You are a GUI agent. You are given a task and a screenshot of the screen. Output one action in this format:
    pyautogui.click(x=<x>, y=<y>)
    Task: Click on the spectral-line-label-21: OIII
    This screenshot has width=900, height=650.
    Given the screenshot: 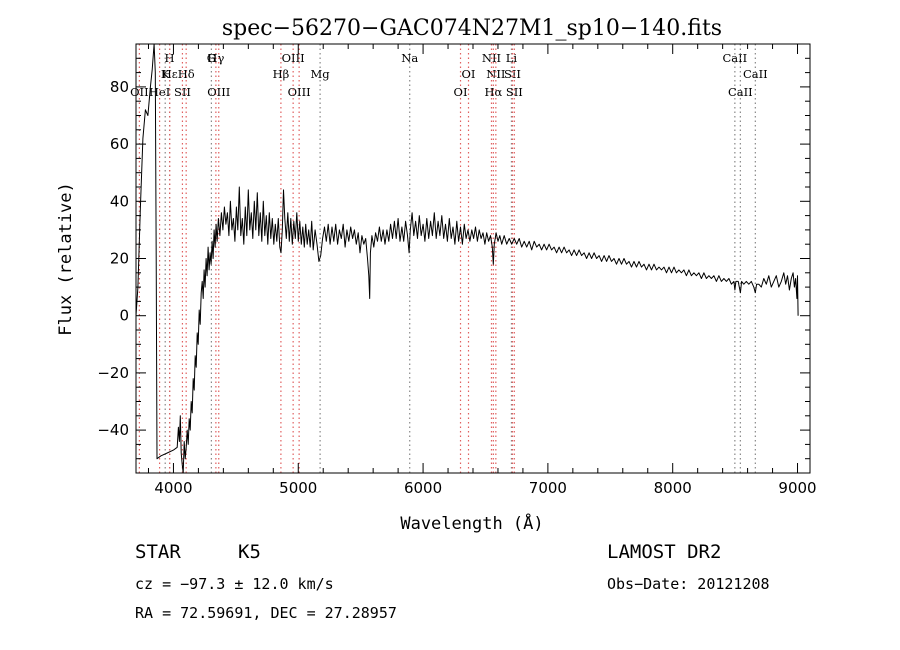 What is the action you would take?
    pyautogui.click(x=299, y=92)
    